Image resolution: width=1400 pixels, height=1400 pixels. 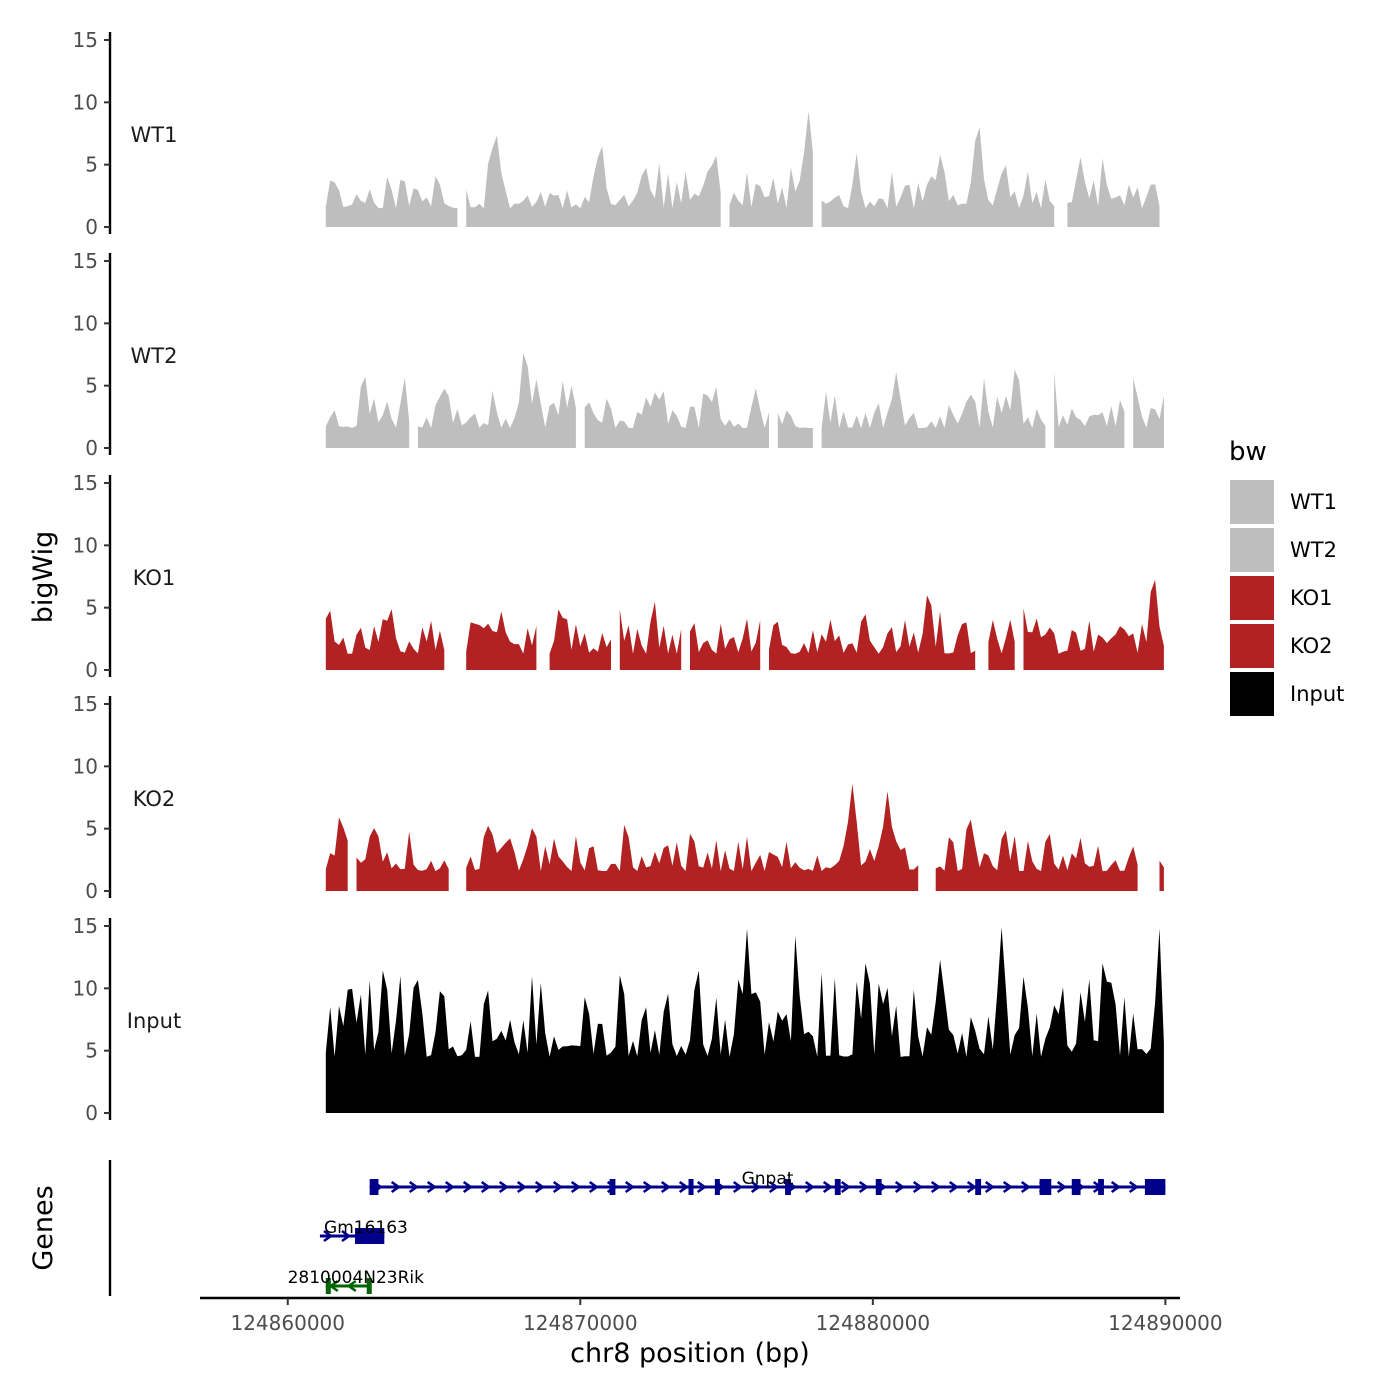 I want to click on gene-2810004n23rik: 2810004N23Rik, so click(x=356, y=1281).